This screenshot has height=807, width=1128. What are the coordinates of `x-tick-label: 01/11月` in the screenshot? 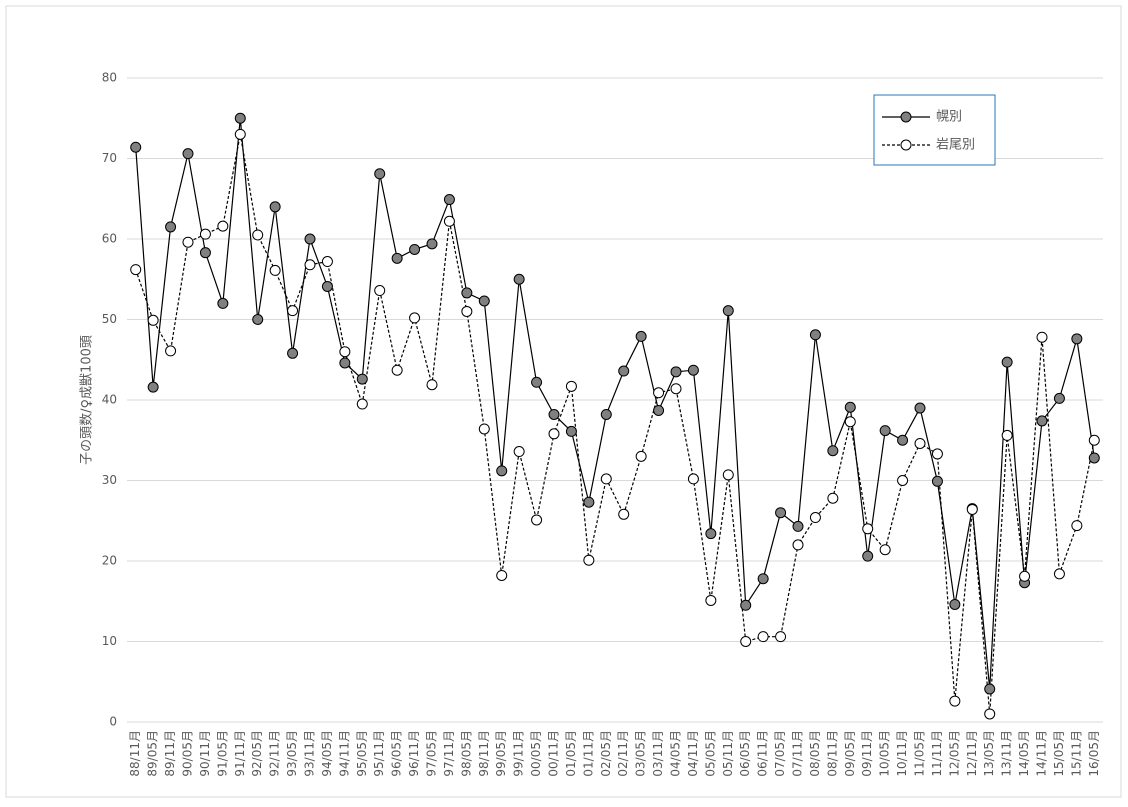 It's located at (588, 753).